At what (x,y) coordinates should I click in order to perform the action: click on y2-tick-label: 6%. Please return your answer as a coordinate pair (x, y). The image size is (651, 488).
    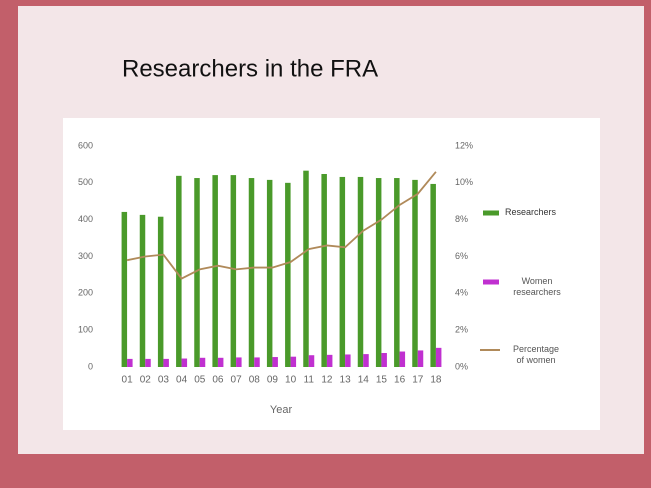
    Looking at the image, I should click on (461, 256).